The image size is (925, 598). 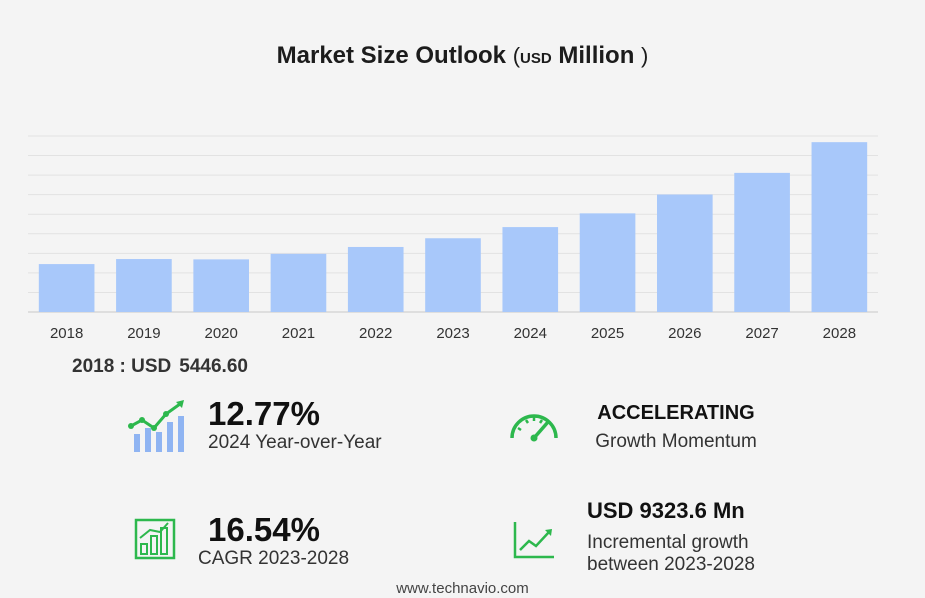 What do you see at coordinates (66, 288) in the screenshot?
I see `bar-2018` at bounding box center [66, 288].